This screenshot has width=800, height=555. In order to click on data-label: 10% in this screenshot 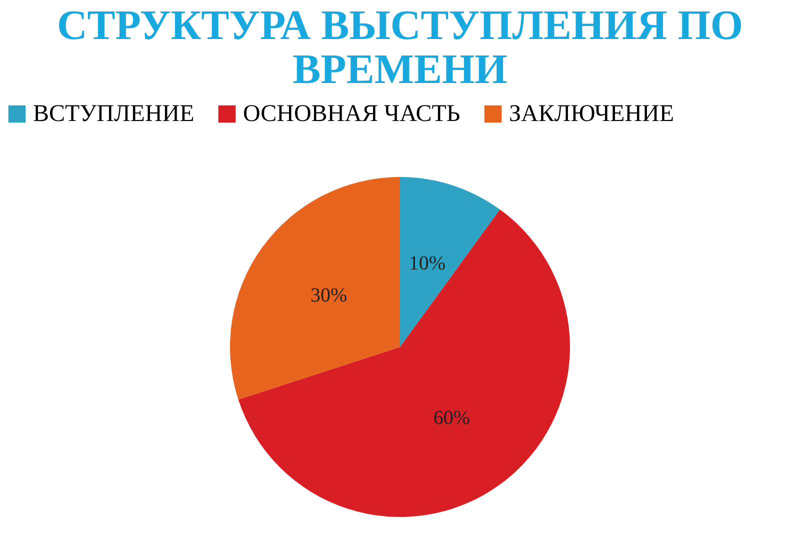, I will do `click(427, 263)`.